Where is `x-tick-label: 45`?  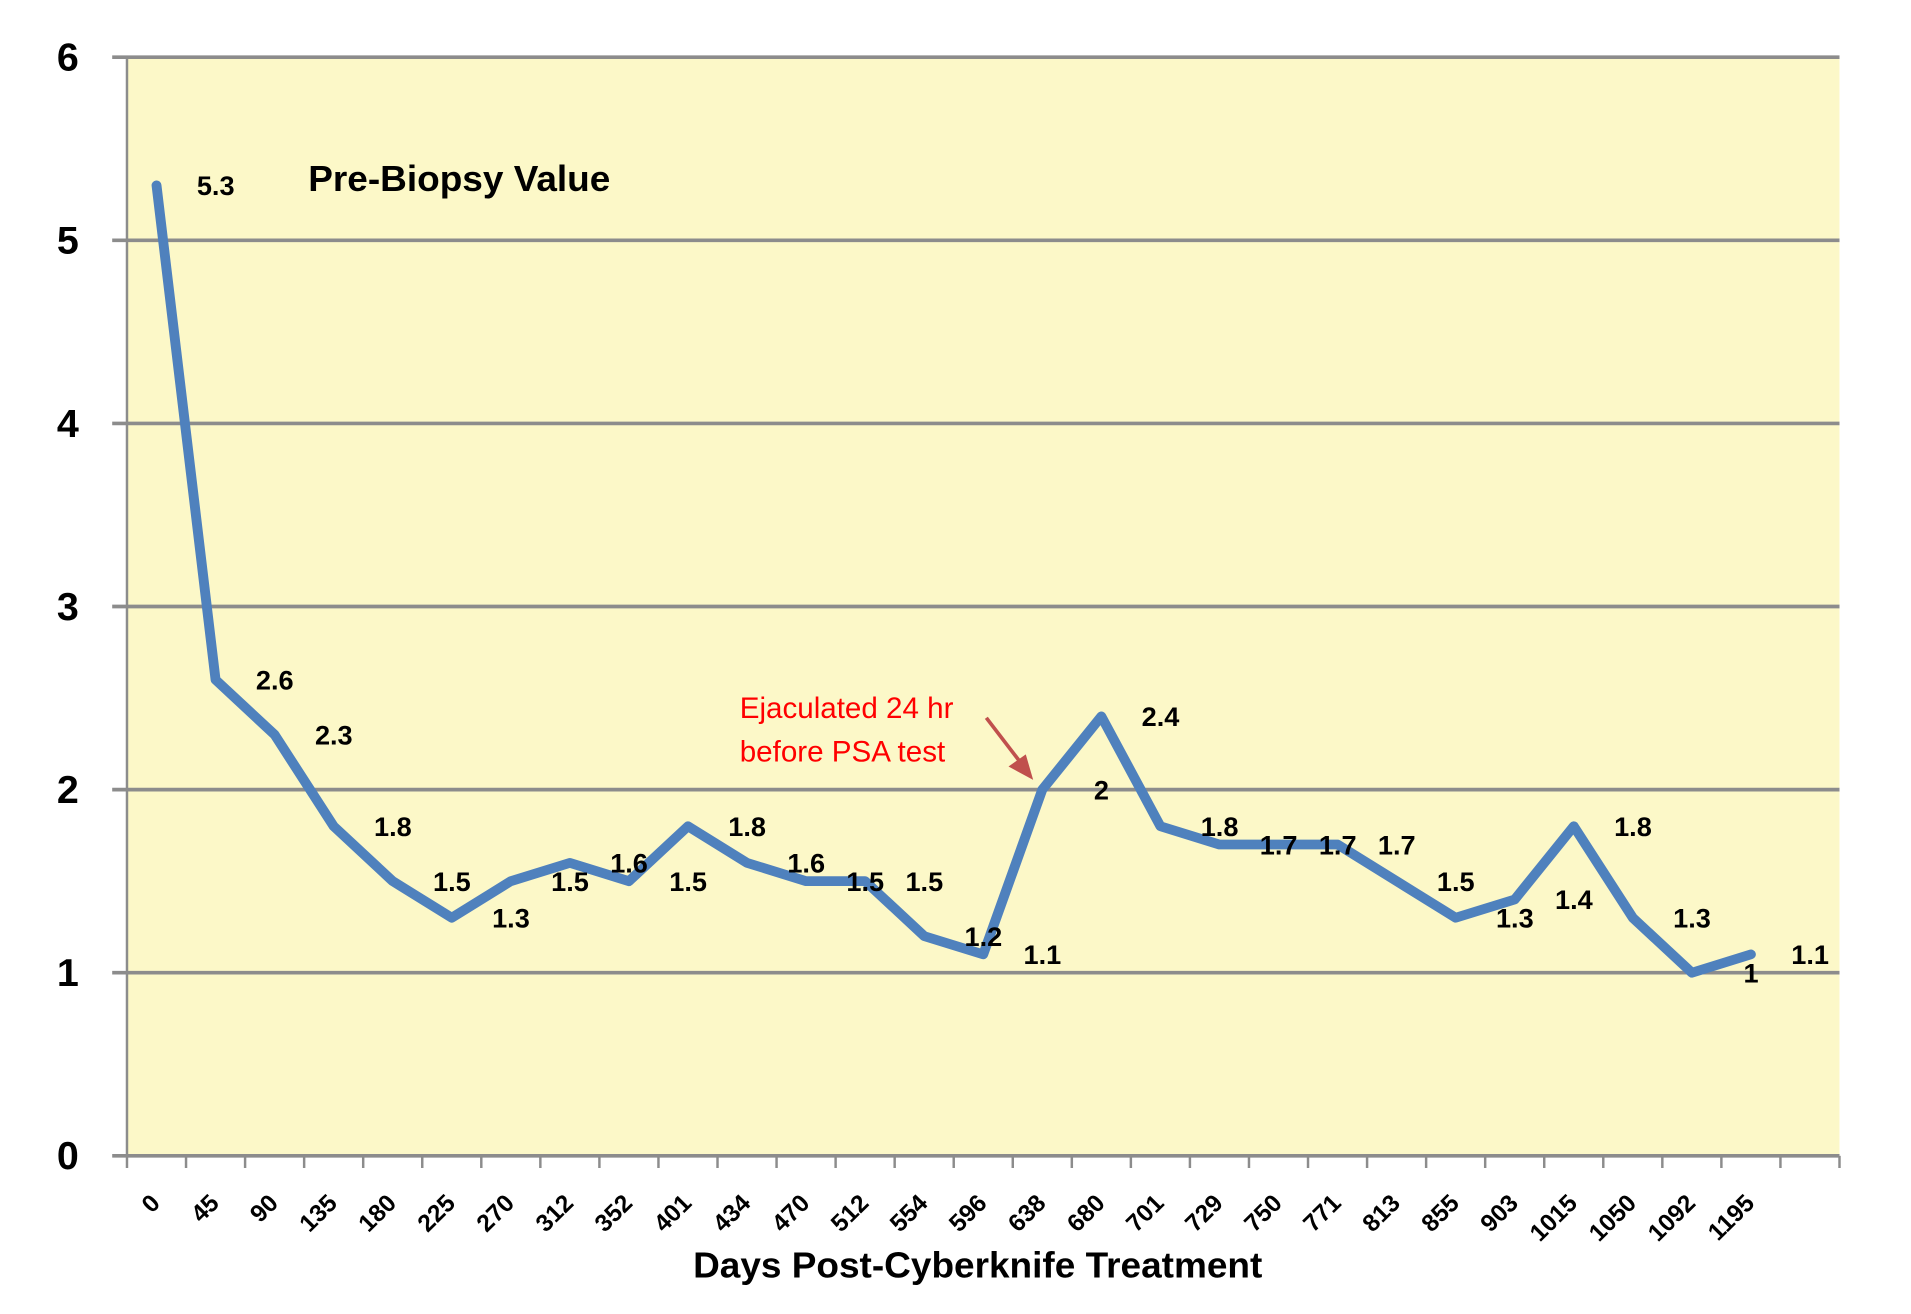 x-tick-label: 45 is located at coordinates (205, 1209).